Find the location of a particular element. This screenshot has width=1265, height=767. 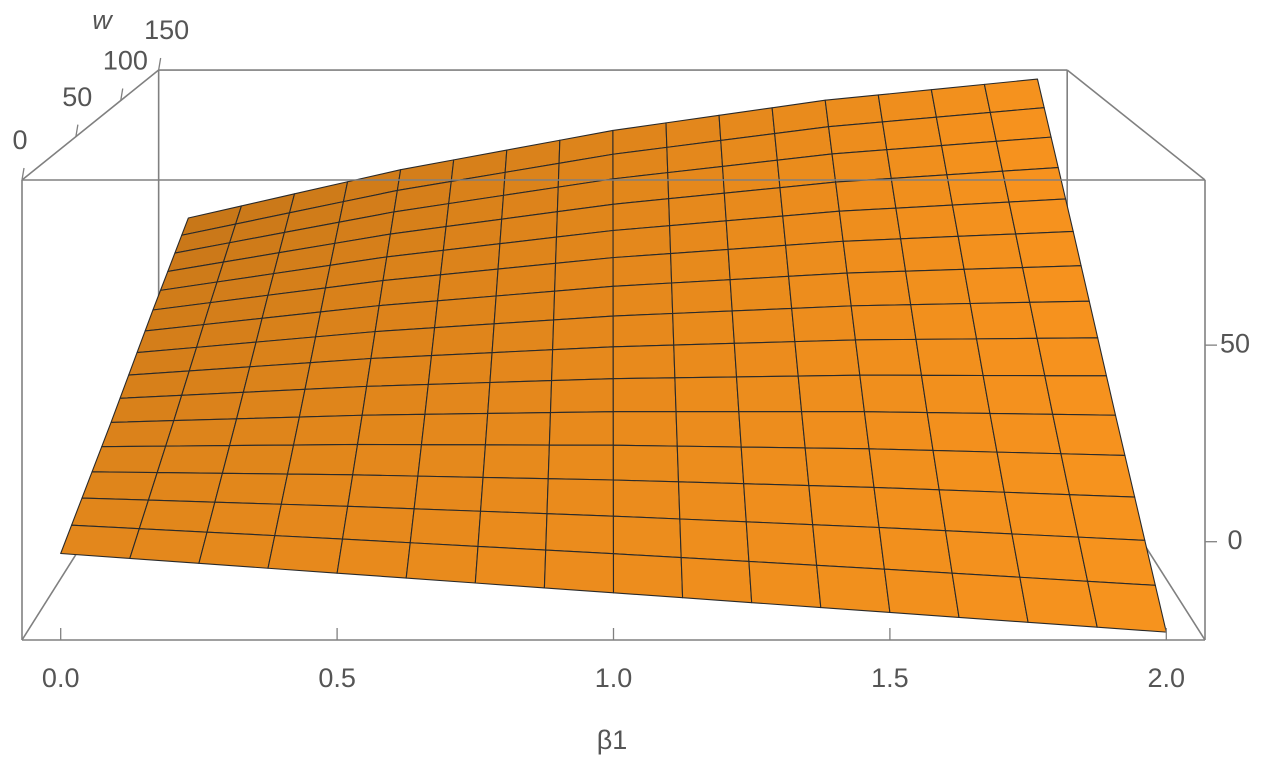

w-tick is located at coordinates (77, 130).